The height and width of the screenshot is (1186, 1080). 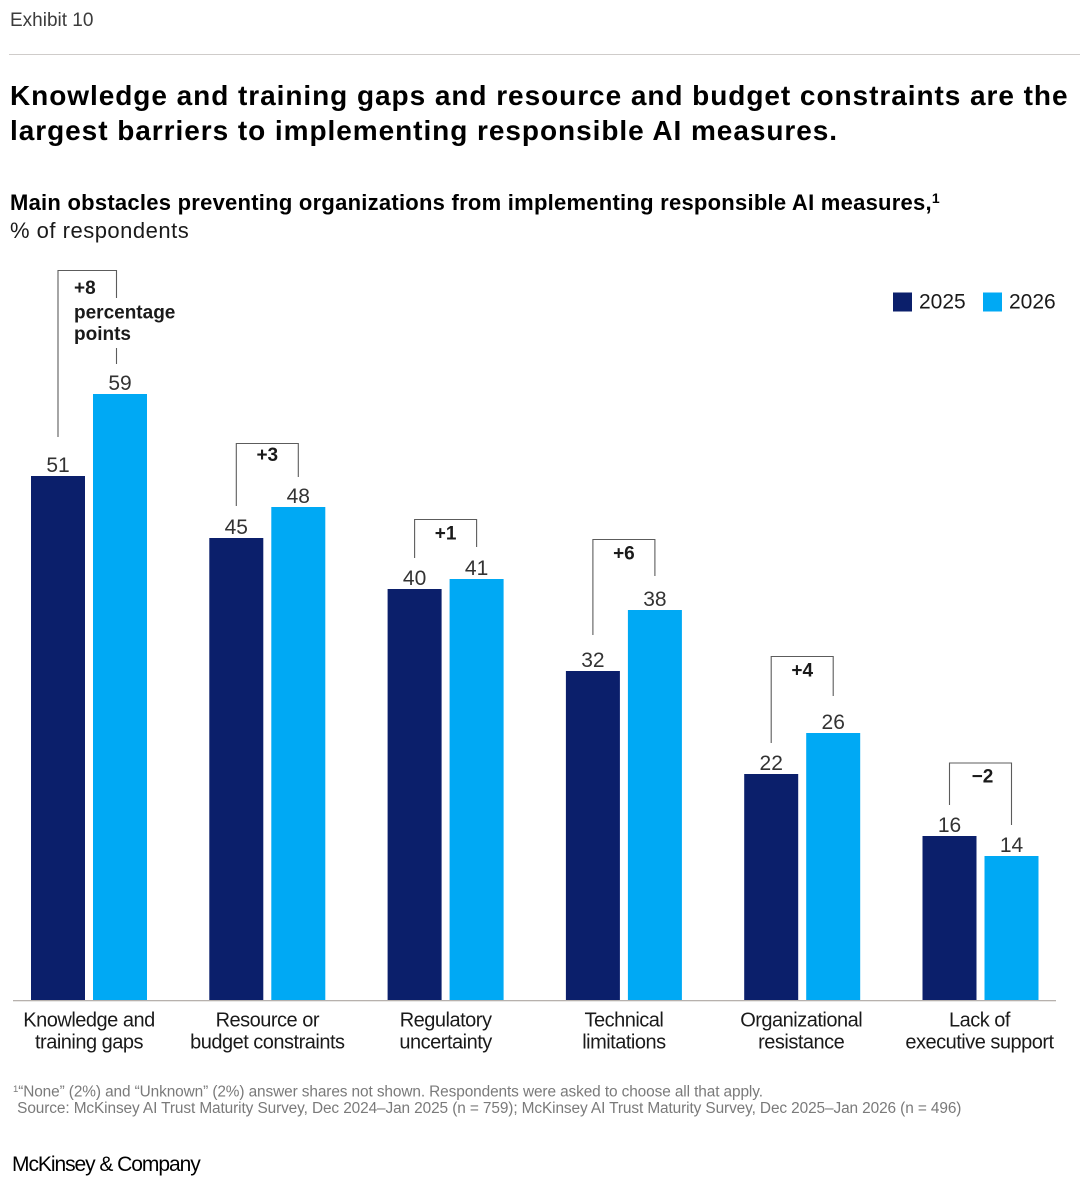 I want to click on svg-text: +1, so click(x=446, y=534).